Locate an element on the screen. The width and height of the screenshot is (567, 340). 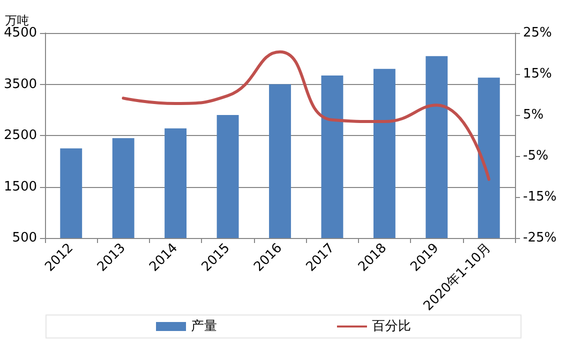
y2-tick-label: 15% is located at coordinates (537, 74).